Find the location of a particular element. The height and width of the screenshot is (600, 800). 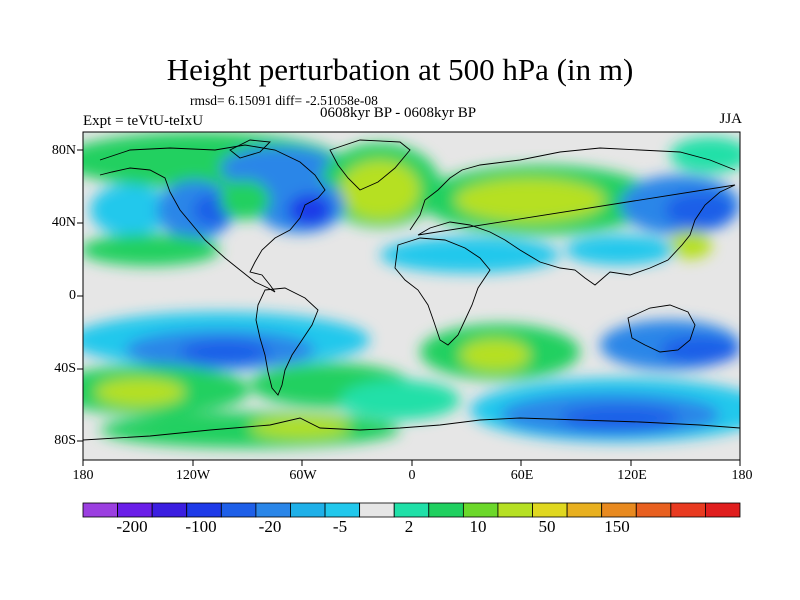

lon-tick-label: 120E is located at coordinates (632, 475).